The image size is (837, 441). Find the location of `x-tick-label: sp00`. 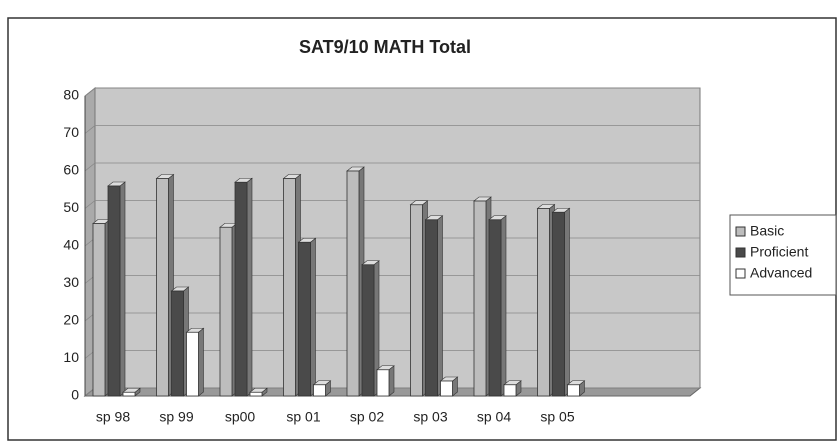

x-tick-label: sp00 is located at coordinates (240, 417).